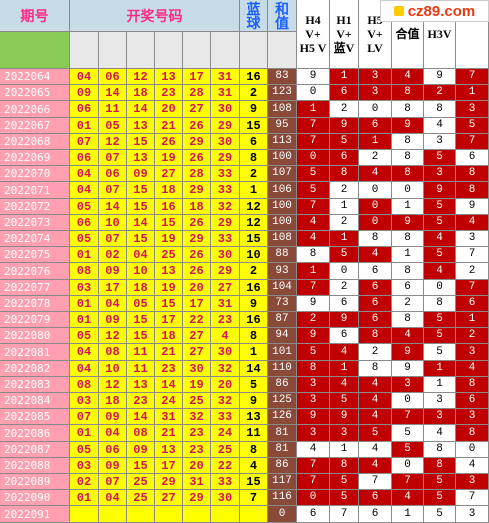 The width and height of the screenshot is (489, 523). What do you see at coordinates (35, 498) in the screenshot?
I see `period-cell: 2022090` at bounding box center [35, 498].